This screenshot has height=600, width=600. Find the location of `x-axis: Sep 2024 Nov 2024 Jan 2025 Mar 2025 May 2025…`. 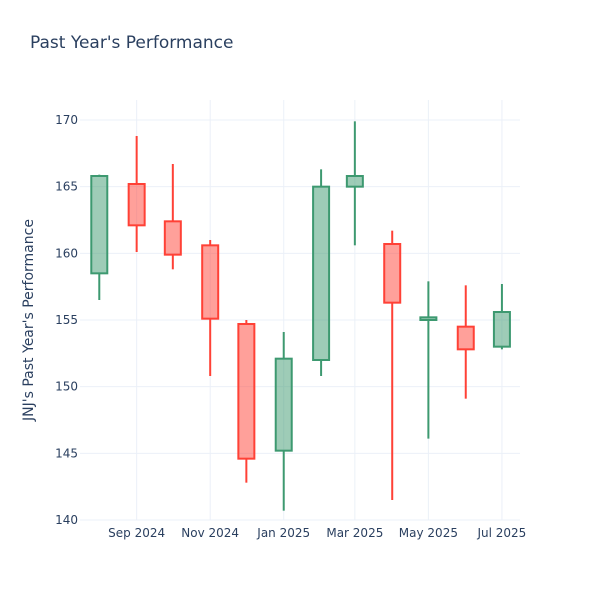

x-axis: Sep 2024 Nov 2024 Jan 2025 Mar 2025 May 2025… is located at coordinates (317, 533).